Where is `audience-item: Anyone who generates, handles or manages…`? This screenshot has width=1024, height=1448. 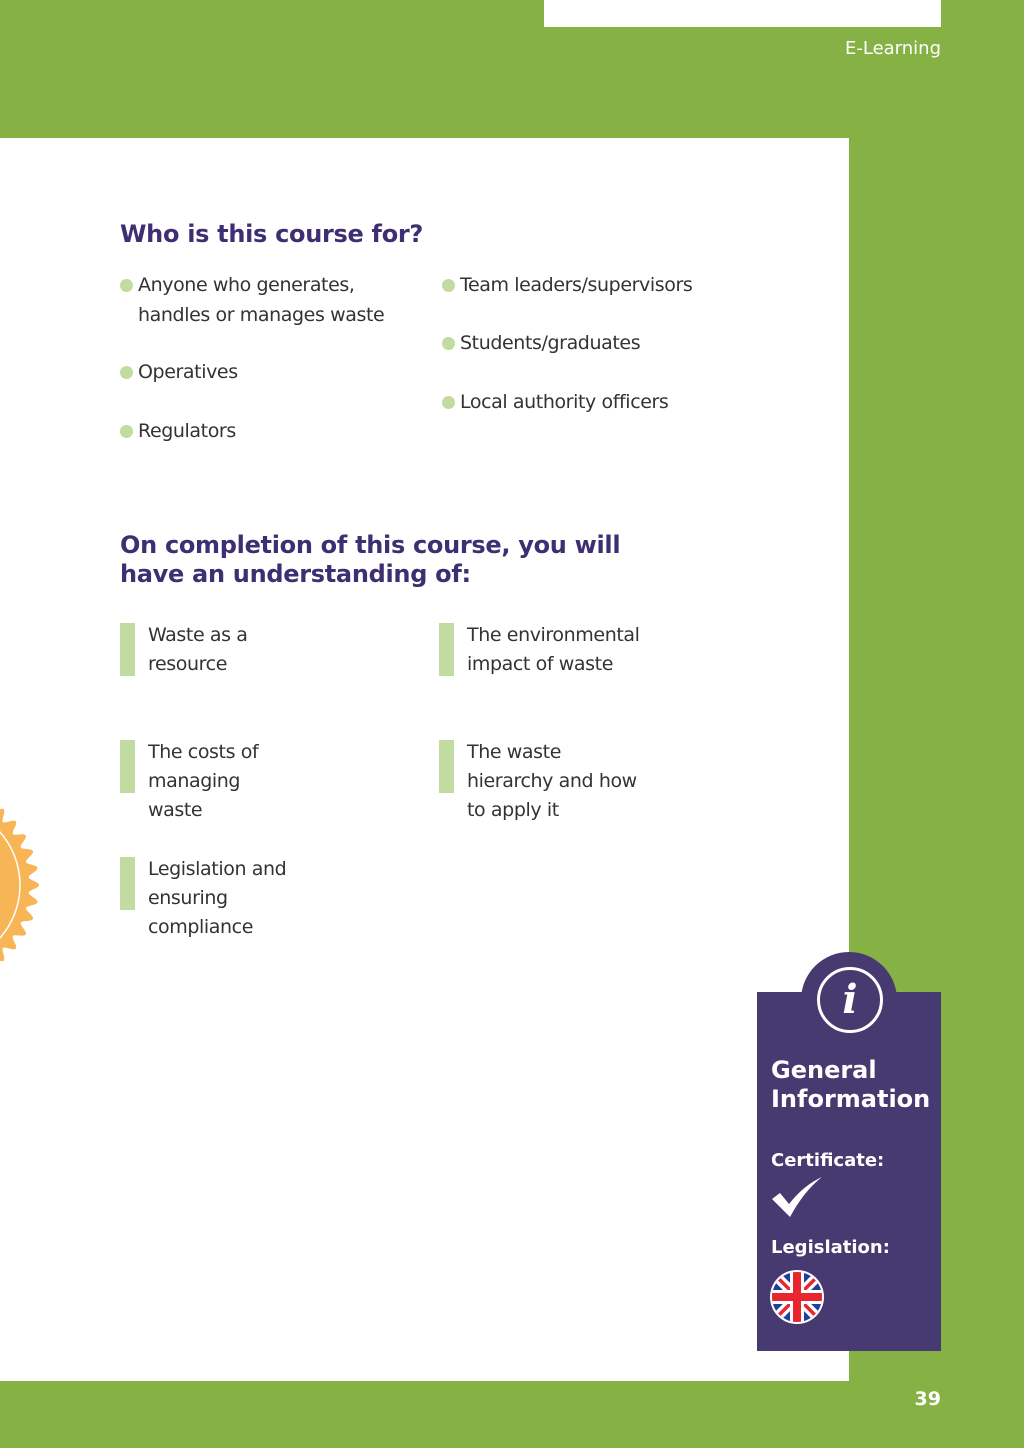 audience-item: Anyone who generates, handles or manages… is located at coordinates (274, 300).